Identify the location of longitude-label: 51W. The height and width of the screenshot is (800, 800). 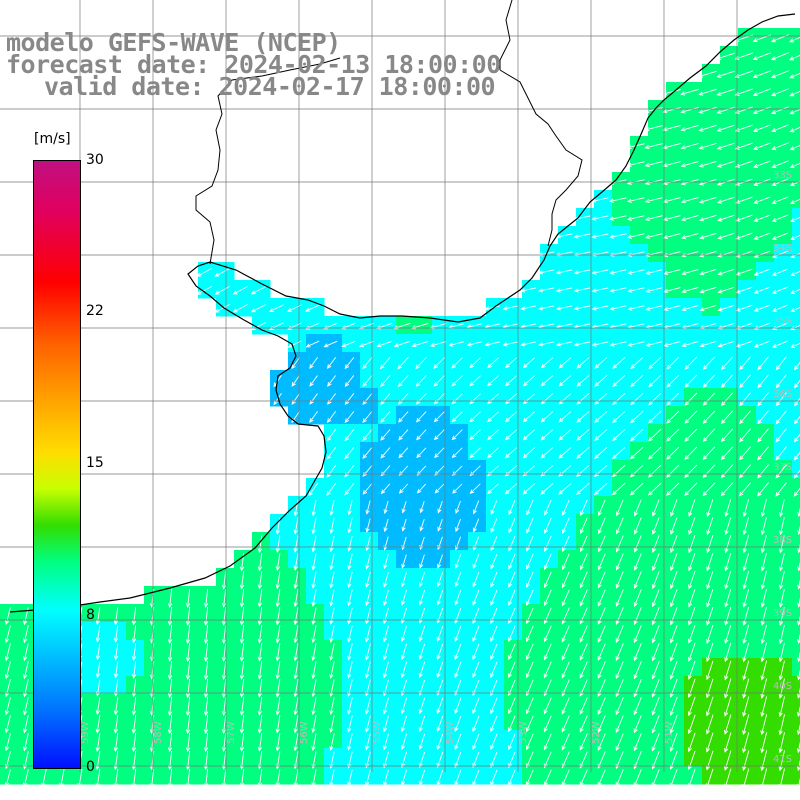
(669, 732).